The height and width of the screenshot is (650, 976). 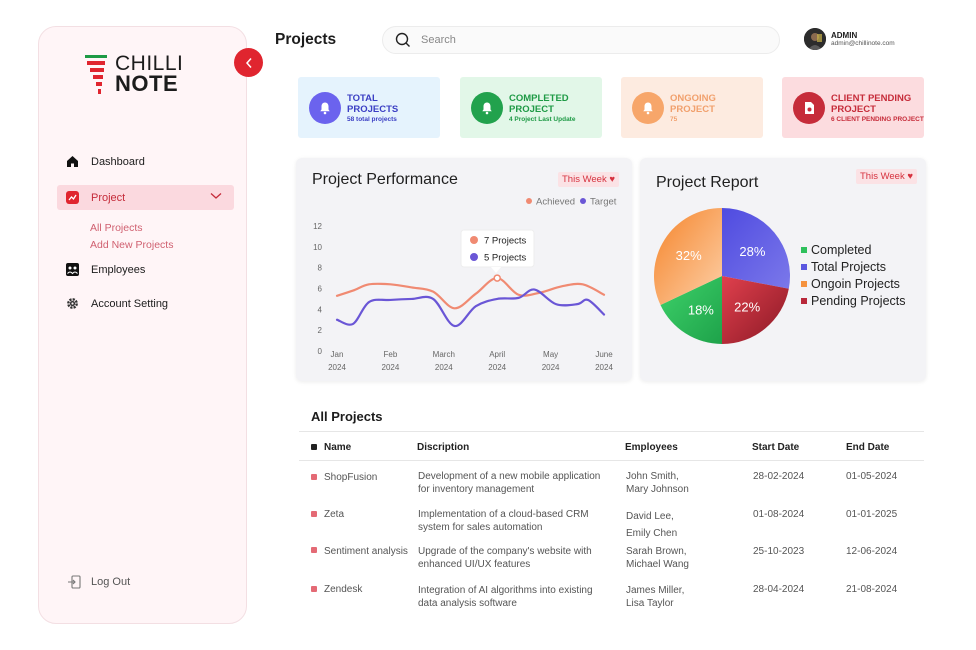 What do you see at coordinates (503, 514) in the screenshot?
I see `description-line: Implementation of a cloud-based CRM` at bounding box center [503, 514].